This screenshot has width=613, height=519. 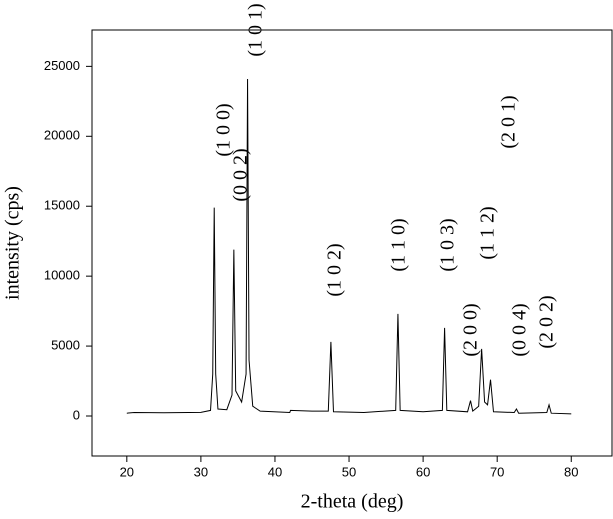 What do you see at coordinates (65, 345) in the screenshot?
I see `y-tick-label: 5000` at bounding box center [65, 345].